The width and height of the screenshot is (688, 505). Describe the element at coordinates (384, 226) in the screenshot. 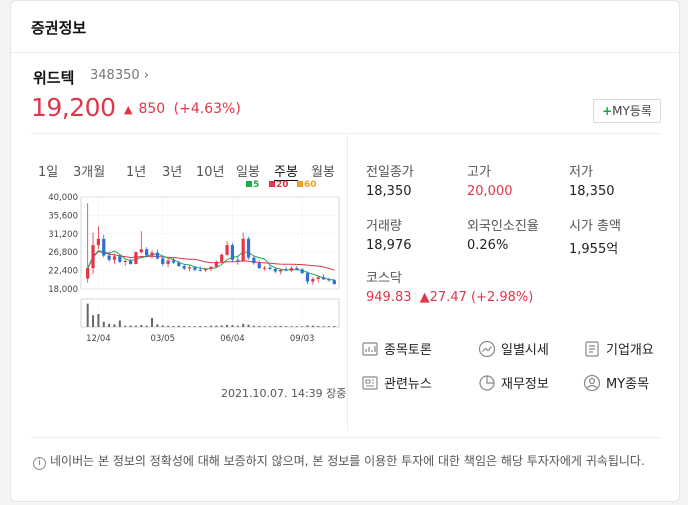

I see `stat-label: 거래량` at that location.